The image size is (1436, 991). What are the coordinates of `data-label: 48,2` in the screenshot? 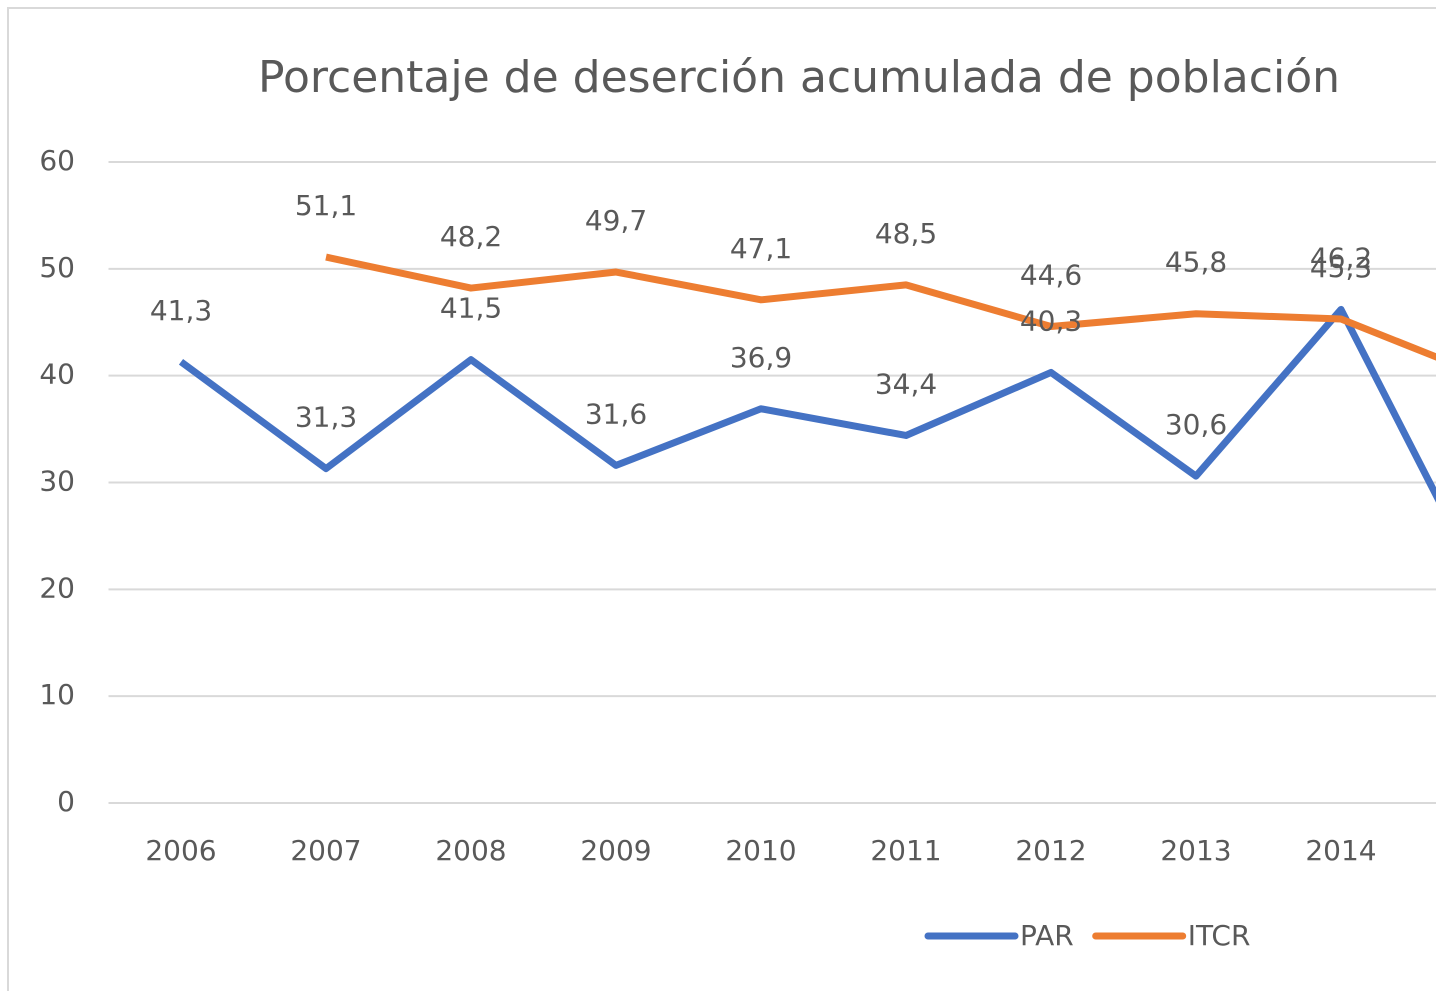 It's located at (471, 236).